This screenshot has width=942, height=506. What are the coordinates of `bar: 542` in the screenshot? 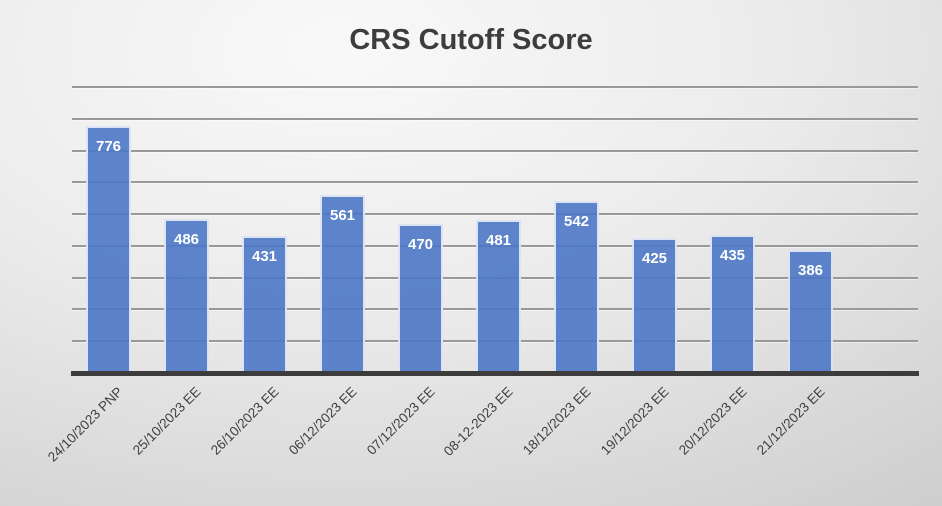 It's located at (576, 286).